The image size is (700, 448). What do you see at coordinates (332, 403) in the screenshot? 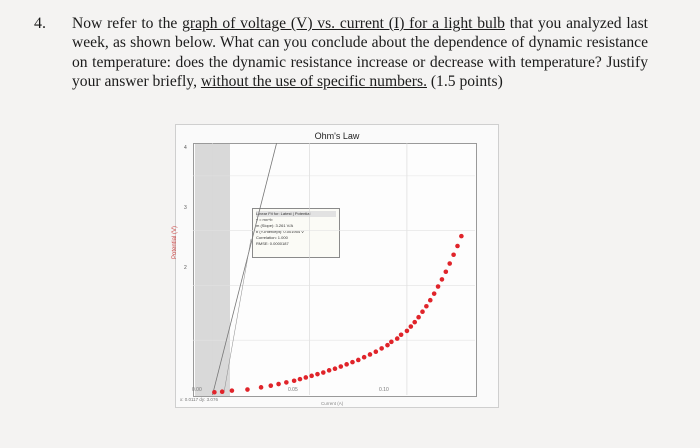
I see `x-axis-label: Current (A)` at bounding box center [332, 403].